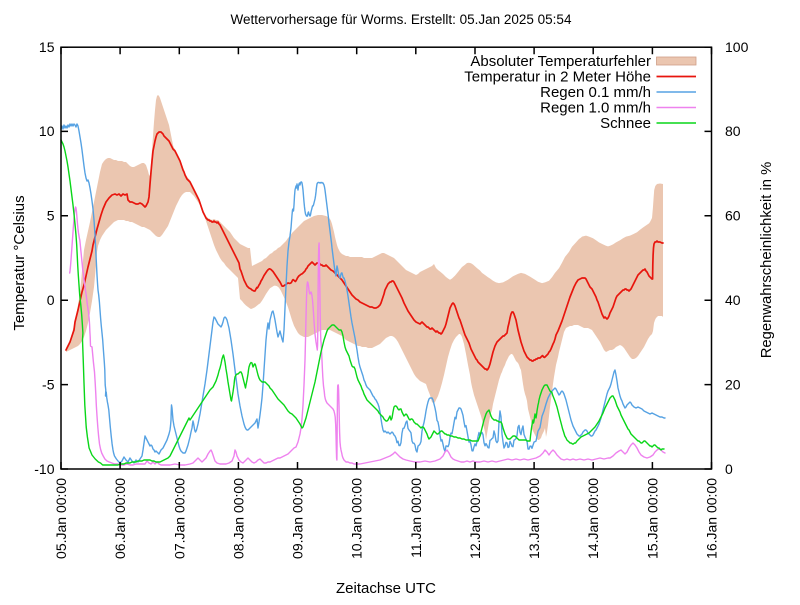  I want to click on svg-text: Regen 1.0 mm/h, so click(595, 108).